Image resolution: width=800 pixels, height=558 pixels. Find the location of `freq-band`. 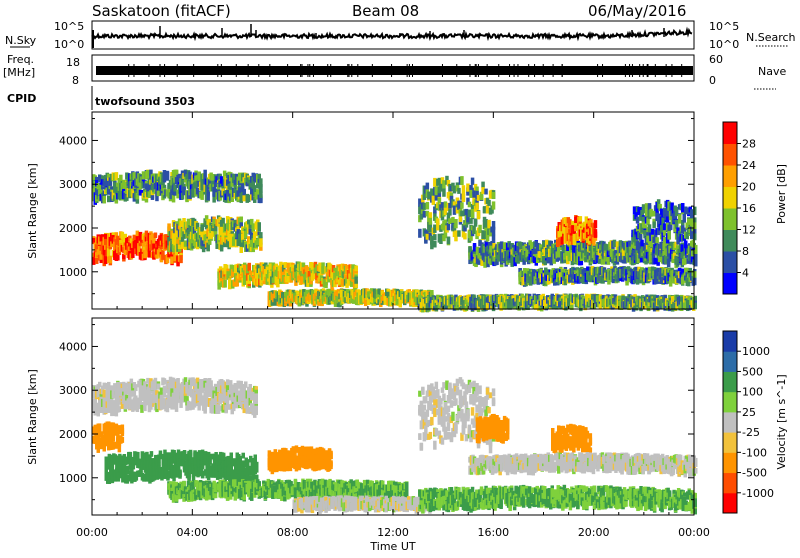

freq-band is located at coordinates (394, 70).